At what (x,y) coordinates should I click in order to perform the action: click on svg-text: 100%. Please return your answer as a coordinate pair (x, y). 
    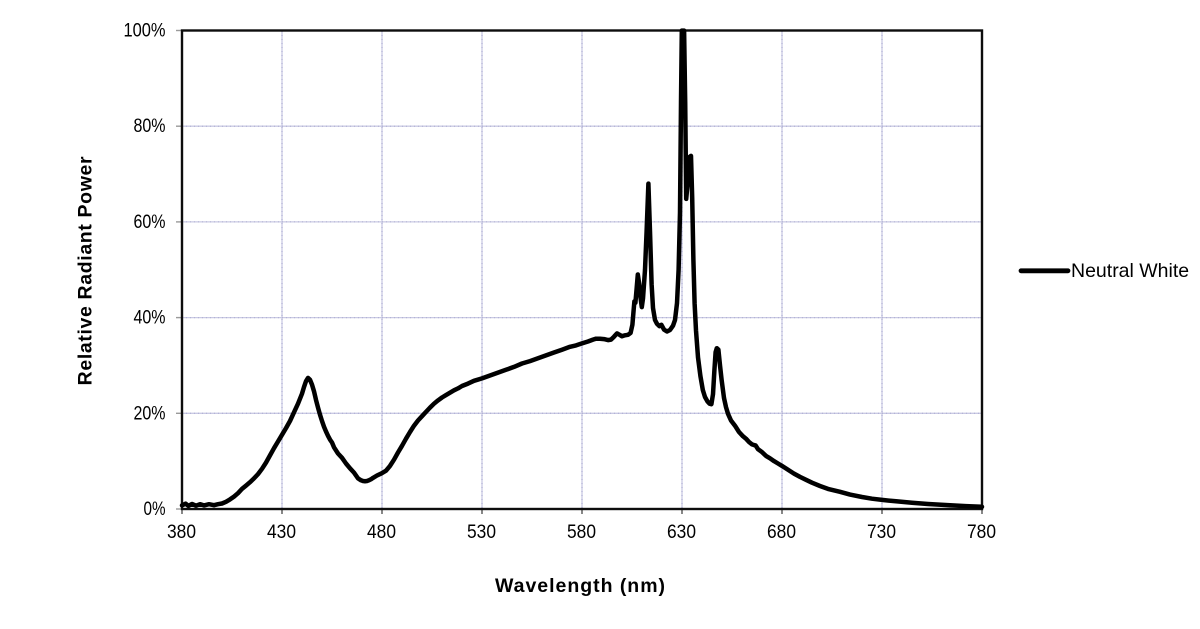
    Looking at the image, I should click on (145, 31).